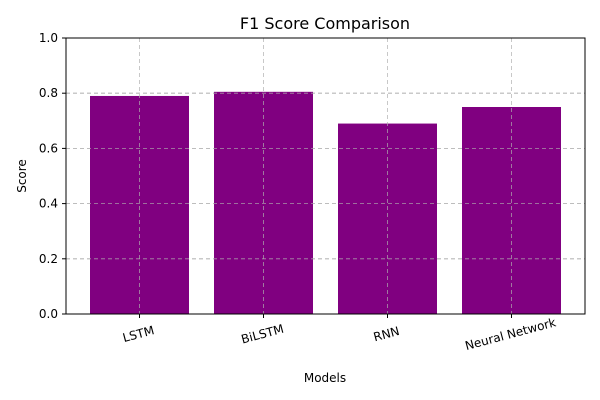 The image size is (600, 400). What do you see at coordinates (138, 334) in the screenshot?
I see `x-tick-label: LSTM` at bounding box center [138, 334].